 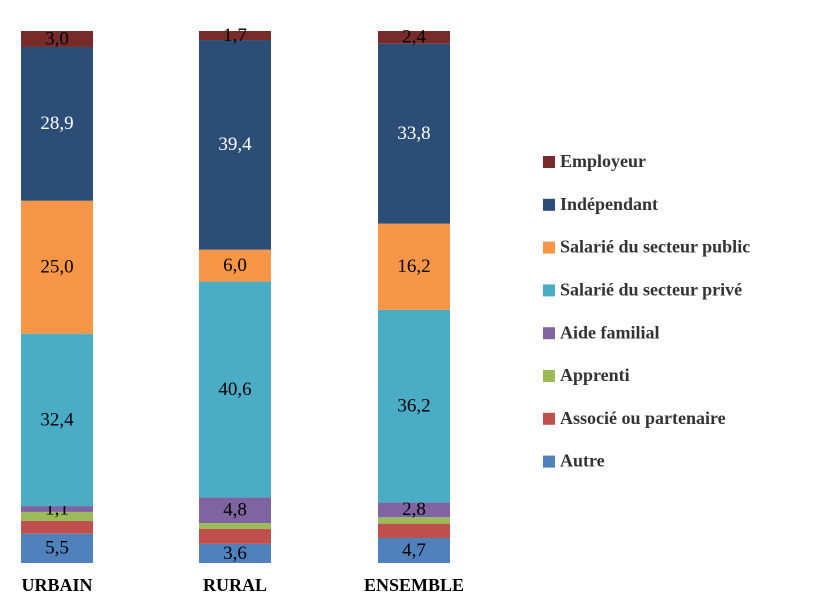 I want to click on data-label: 16,2, so click(x=413, y=266).